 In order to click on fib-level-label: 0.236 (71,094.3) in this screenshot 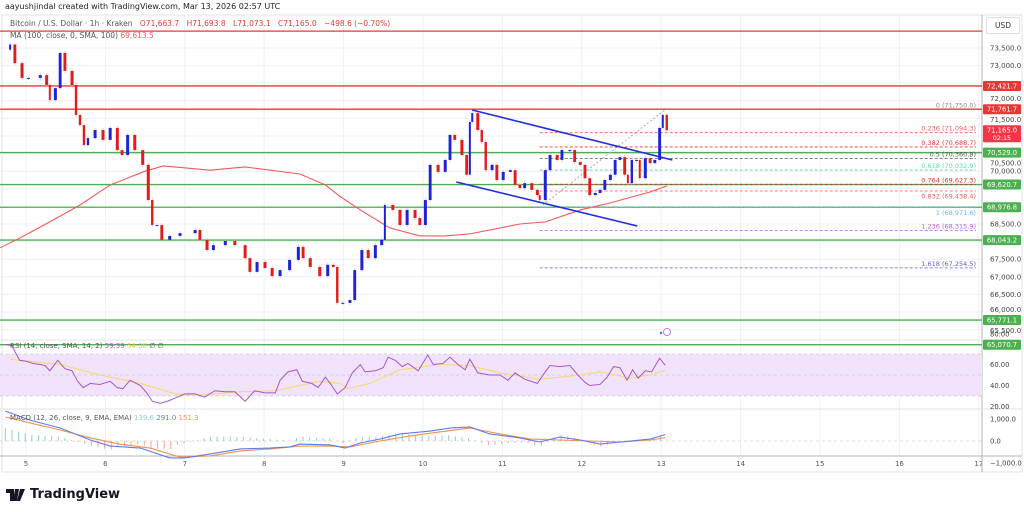, I will do `click(948, 129)`.